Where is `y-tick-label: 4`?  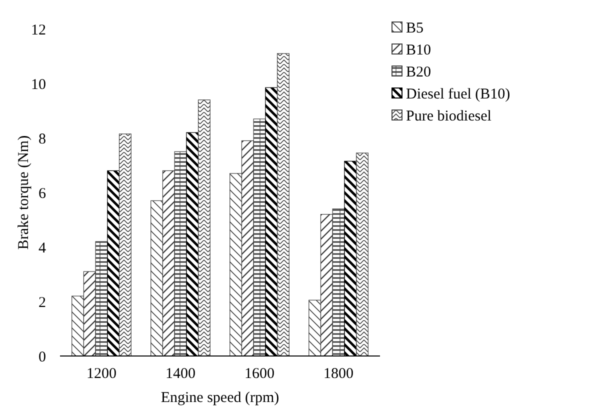 y-tick-label: 4 is located at coordinates (42, 248).